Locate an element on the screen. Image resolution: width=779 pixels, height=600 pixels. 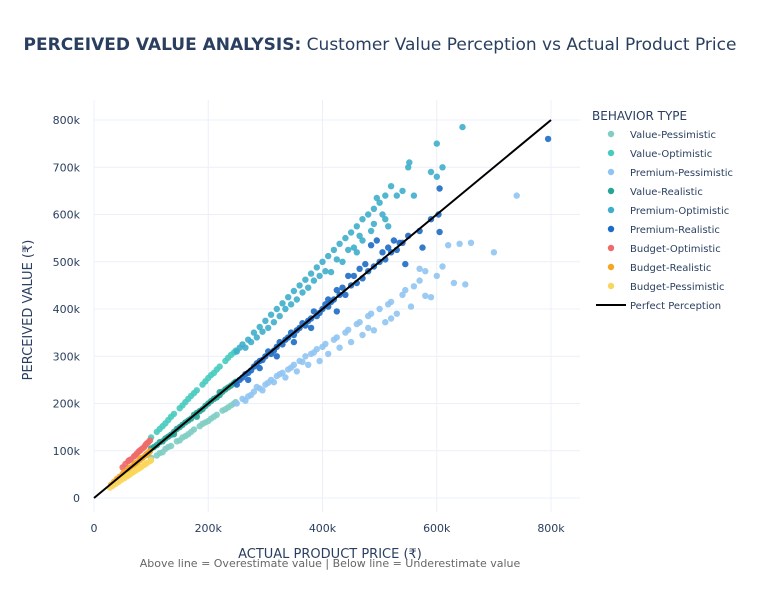
y-tick-label: 200k is located at coordinates (67, 404).